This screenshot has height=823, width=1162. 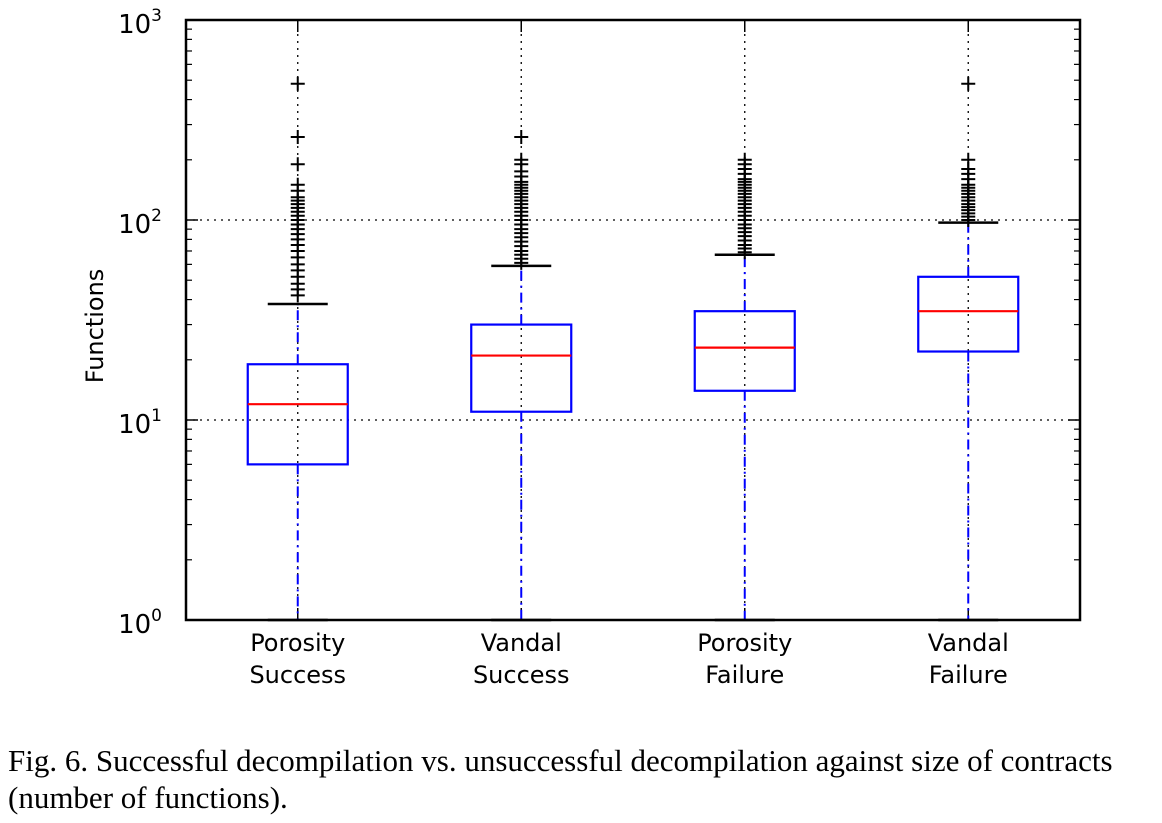 What do you see at coordinates (140, 23) in the screenshot?
I see `y-tick-label: 10³` at bounding box center [140, 23].